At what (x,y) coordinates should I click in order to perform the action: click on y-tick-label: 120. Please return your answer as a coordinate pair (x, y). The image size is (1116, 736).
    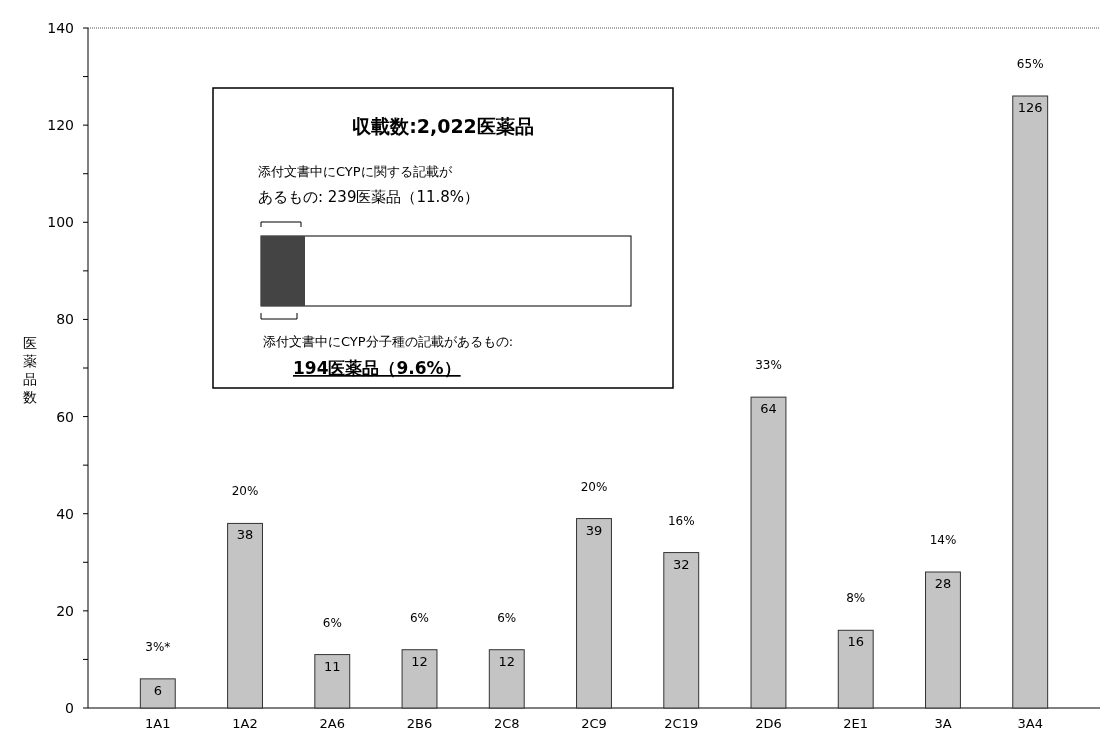
    Looking at the image, I should click on (60, 125).